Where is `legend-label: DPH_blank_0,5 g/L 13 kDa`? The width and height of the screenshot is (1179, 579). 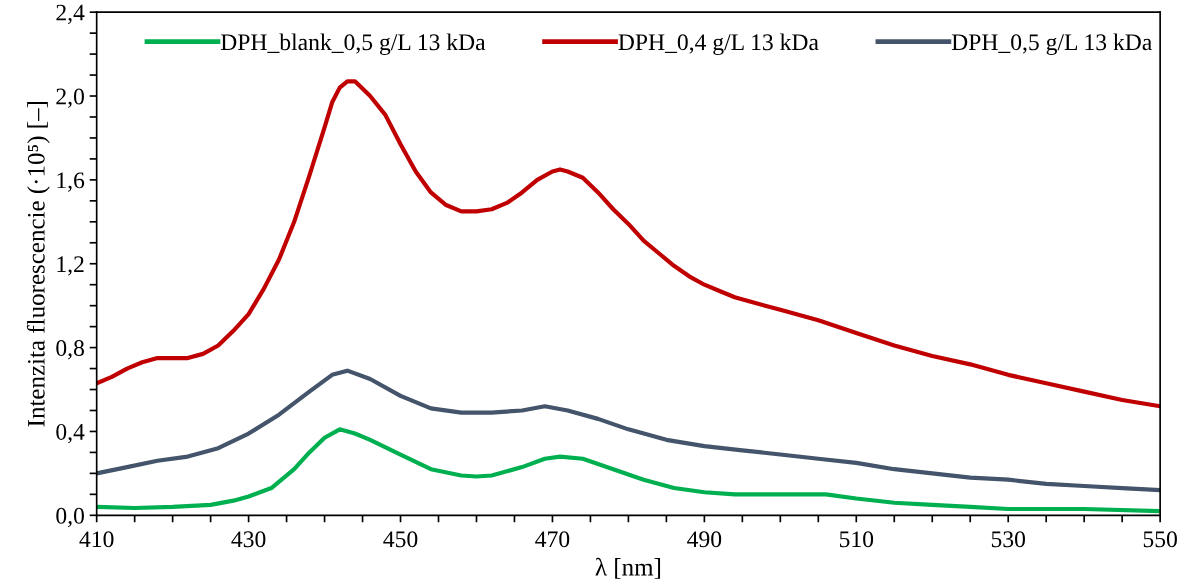
legend-label: DPH_blank_0,5 g/L 13 kDa is located at coordinates (353, 44).